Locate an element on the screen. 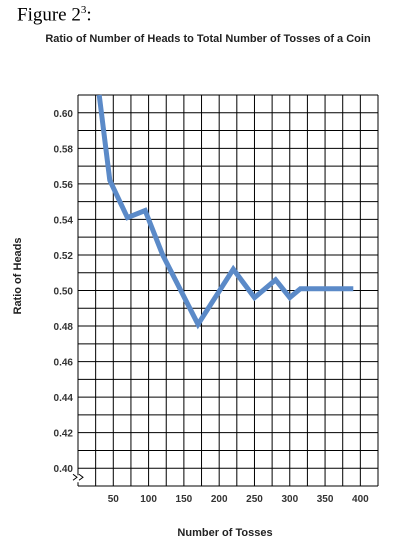 The width and height of the screenshot is (416, 548). axis-break-gap is located at coordinates (78, 479).